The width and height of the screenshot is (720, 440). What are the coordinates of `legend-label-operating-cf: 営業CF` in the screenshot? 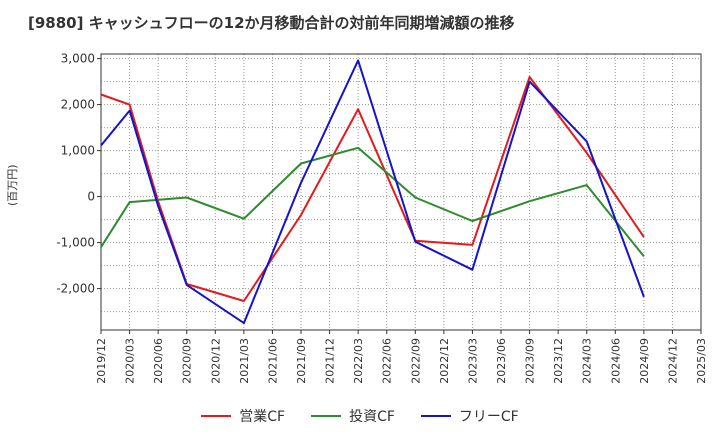 It's located at (262, 417).